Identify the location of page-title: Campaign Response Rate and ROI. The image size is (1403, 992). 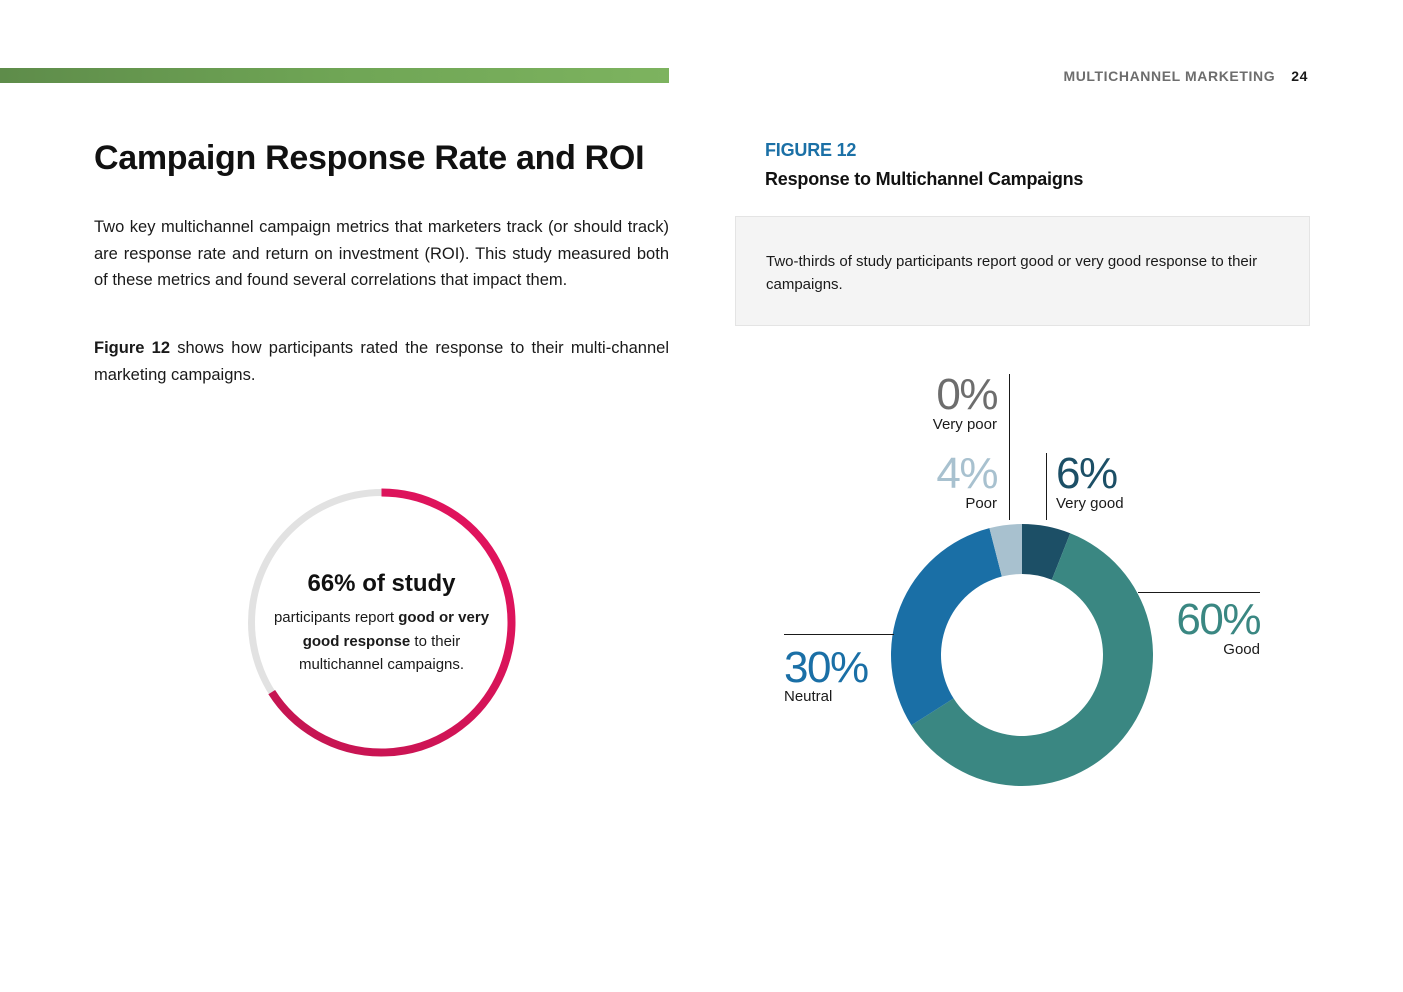
(369, 158).